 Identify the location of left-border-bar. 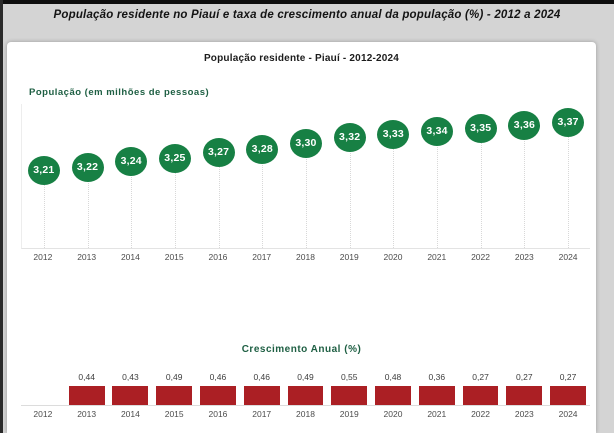
(1, 216).